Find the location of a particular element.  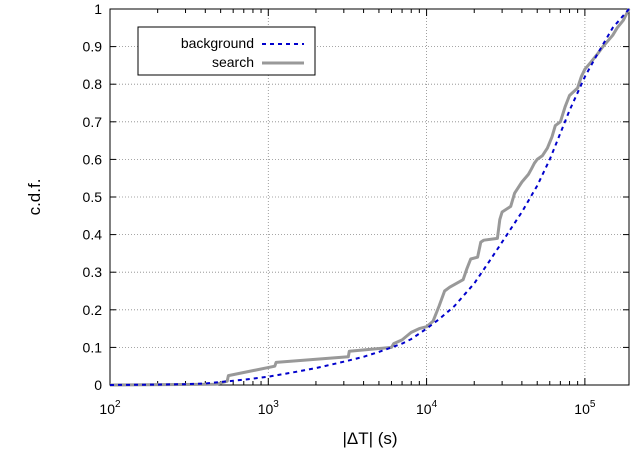

y-tick-label: 0 is located at coordinates (98, 385).